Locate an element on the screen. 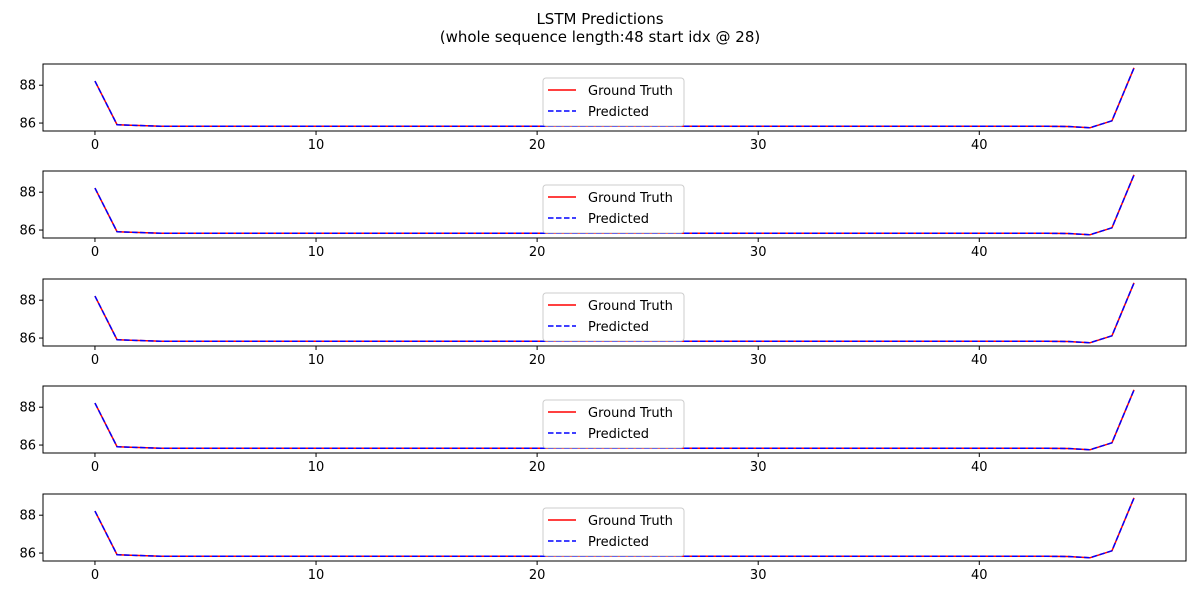 The width and height of the screenshot is (1200, 600). subplot-4: 0 10 20 30 40 86 88 Ground Truth Predicted is located at coordinates (603, 430).